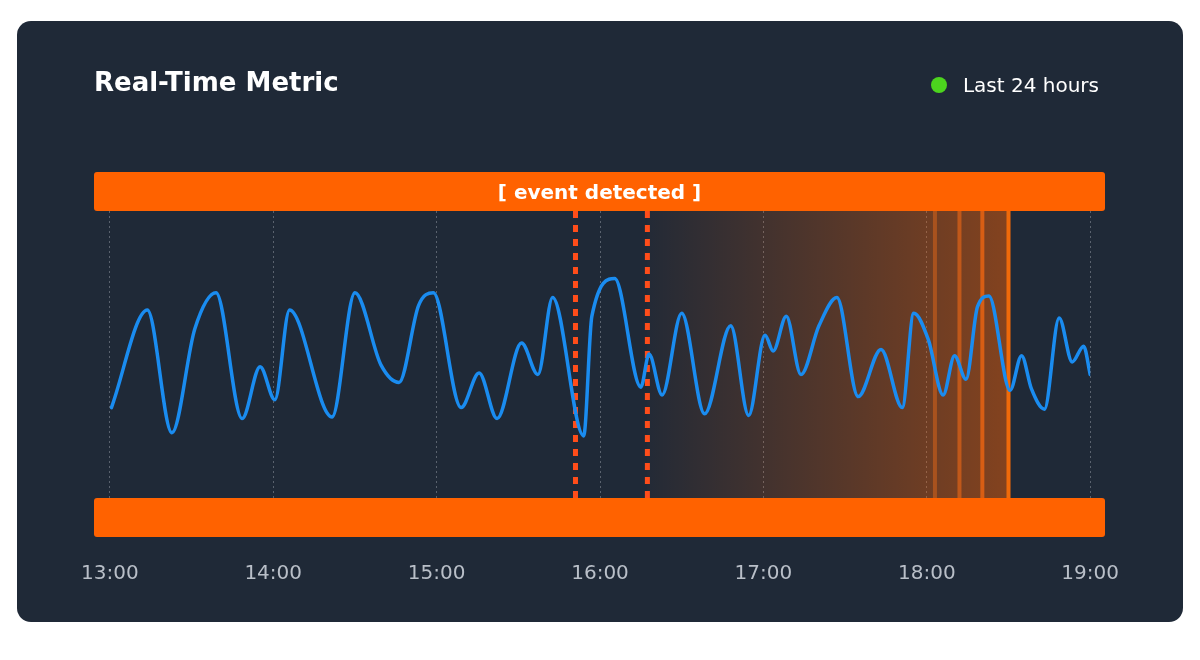  What do you see at coordinates (600, 572) in the screenshot?
I see `x-tick-label: 16:00` at bounding box center [600, 572].